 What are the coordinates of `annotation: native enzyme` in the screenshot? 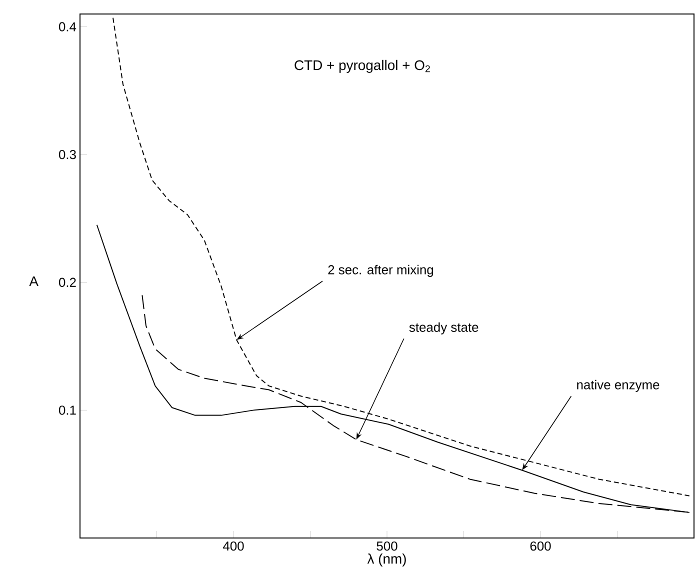 It's located at (618, 386).